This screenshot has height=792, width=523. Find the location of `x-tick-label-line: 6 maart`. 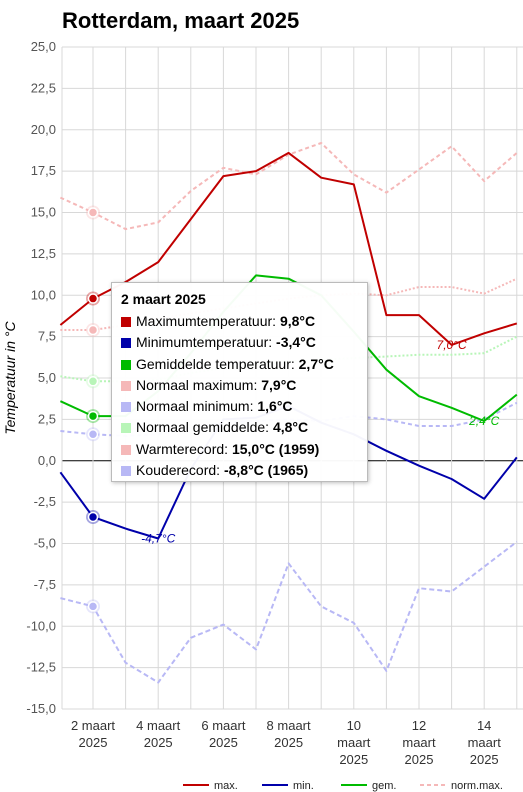

x-tick-label-line: 6 maart is located at coordinates (223, 725).